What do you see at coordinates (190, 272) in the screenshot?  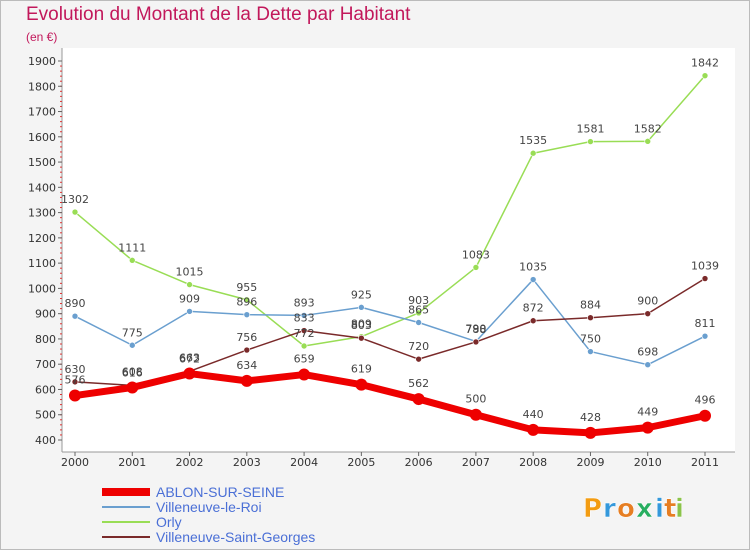 I see `data-label-orly: 1015` at bounding box center [190, 272].